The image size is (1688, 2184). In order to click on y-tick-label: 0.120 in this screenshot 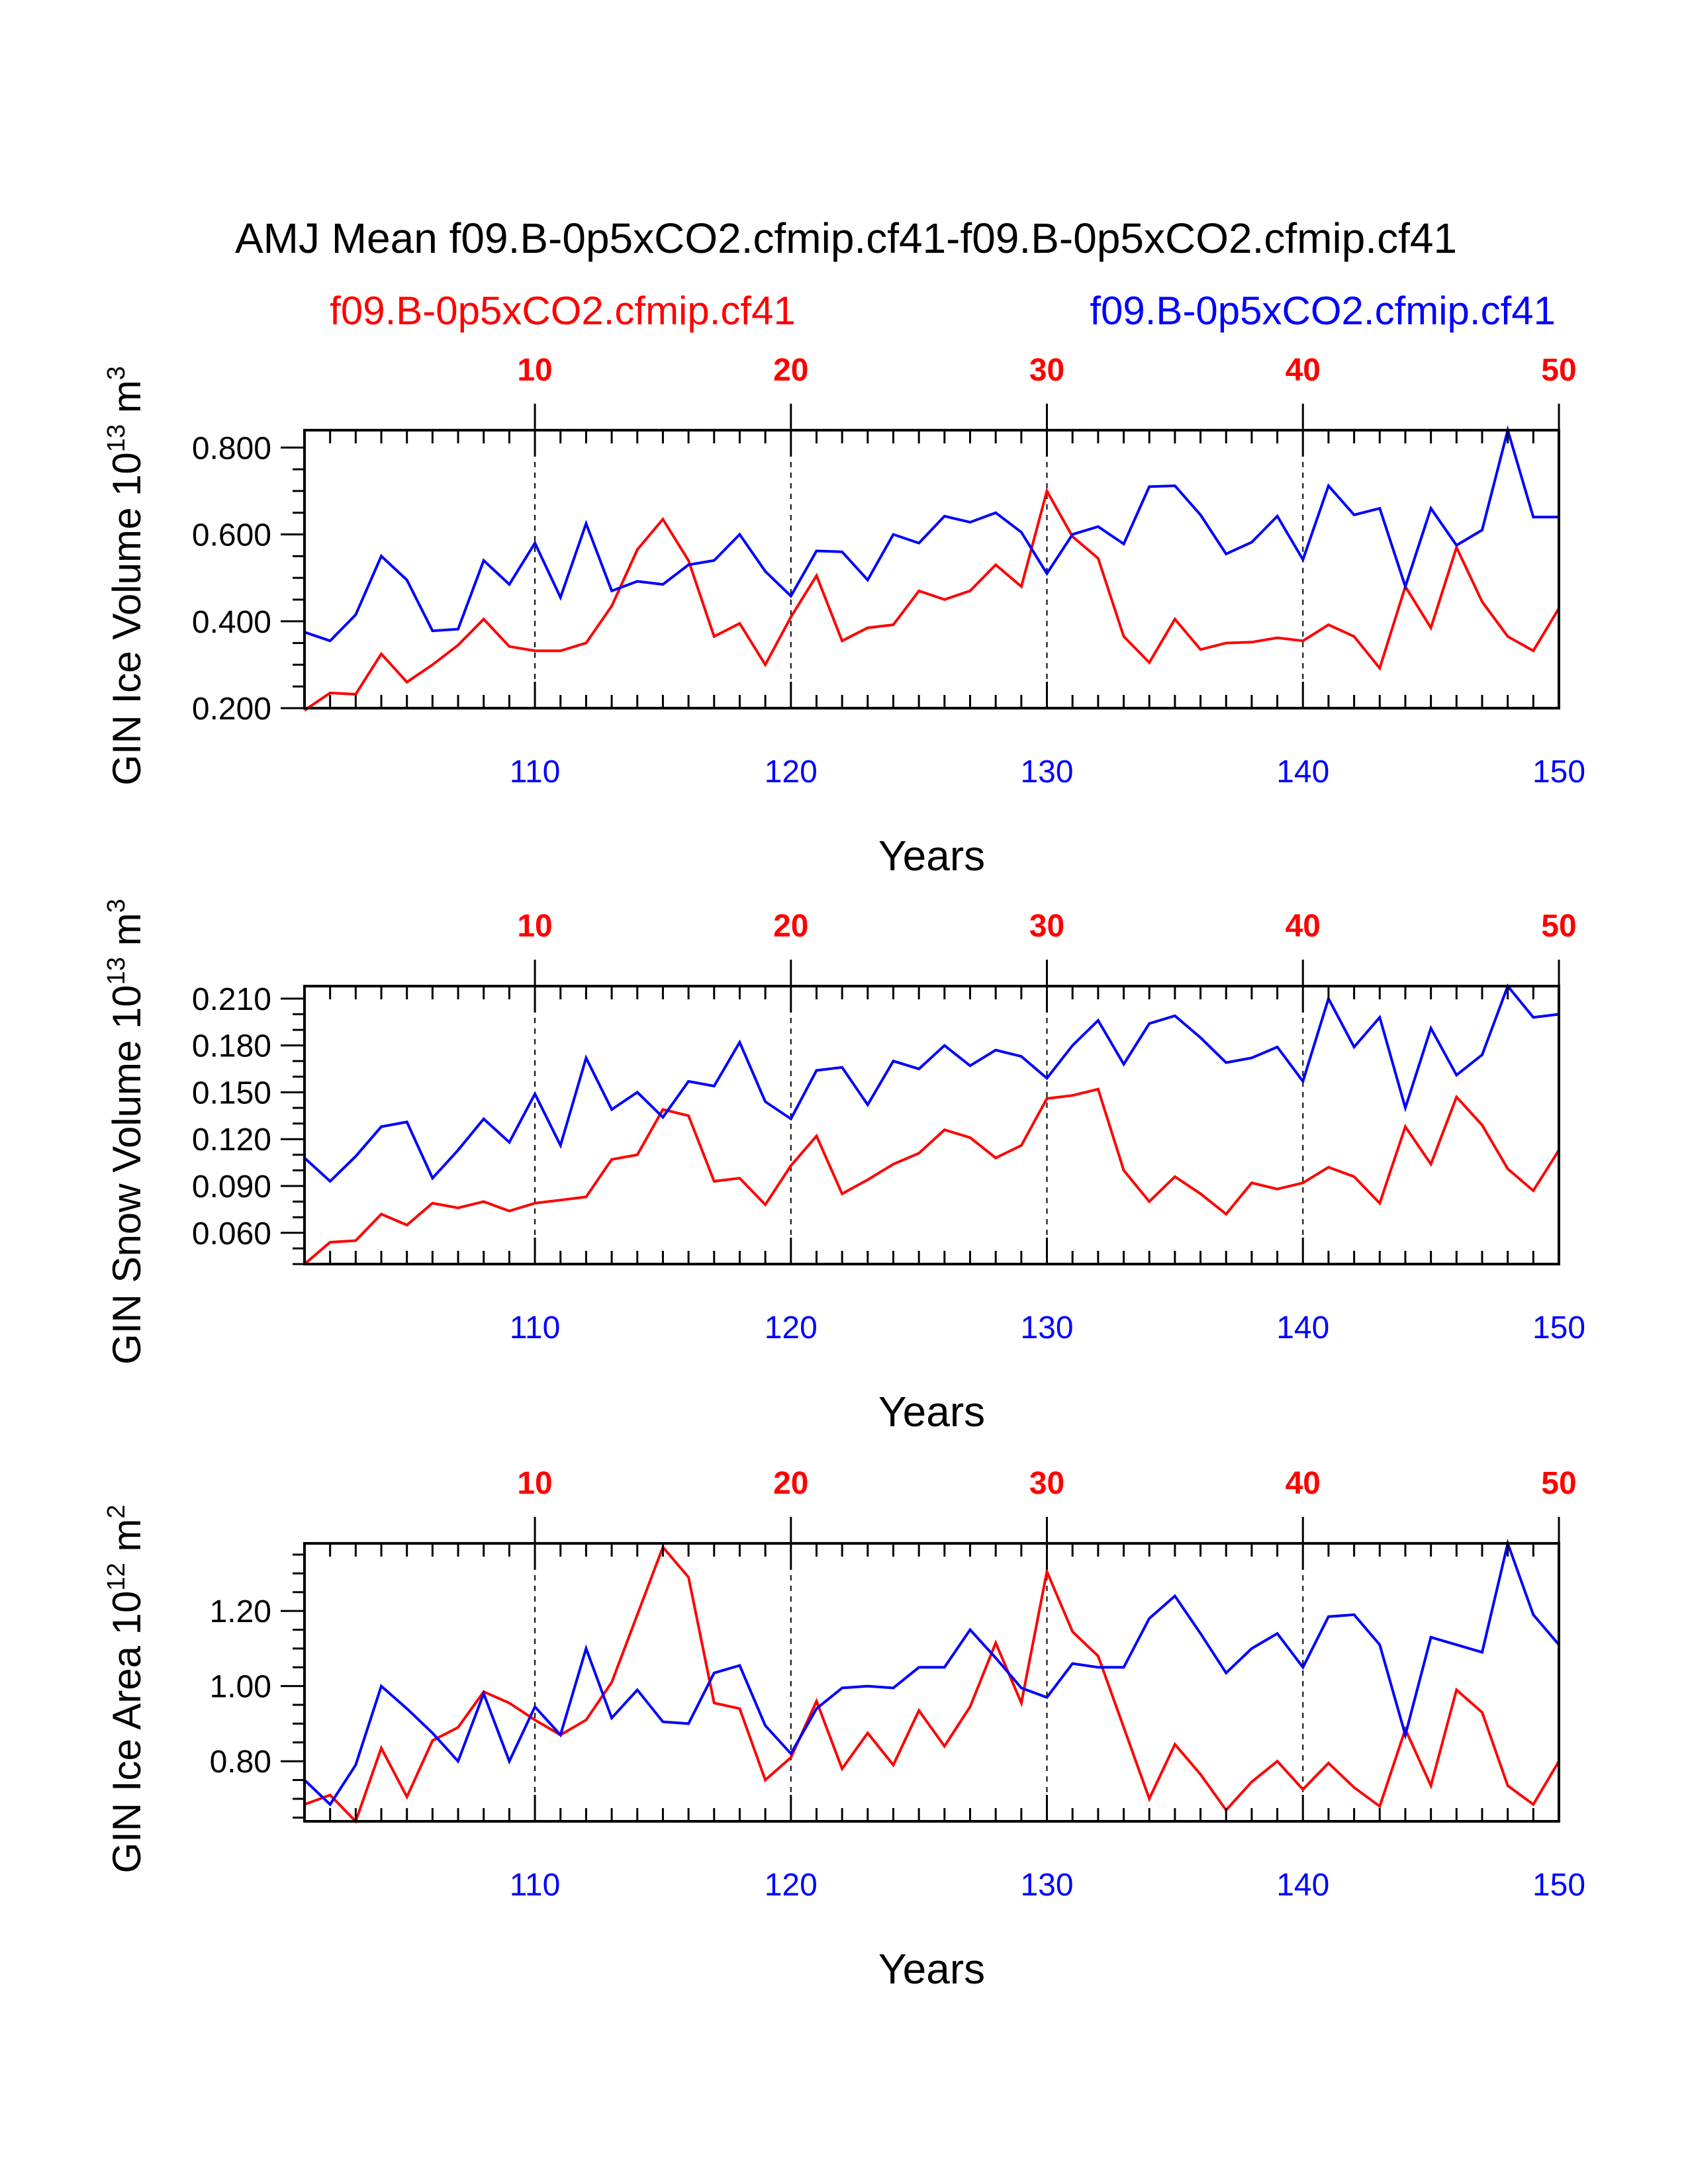, I will do `click(231, 1140)`.